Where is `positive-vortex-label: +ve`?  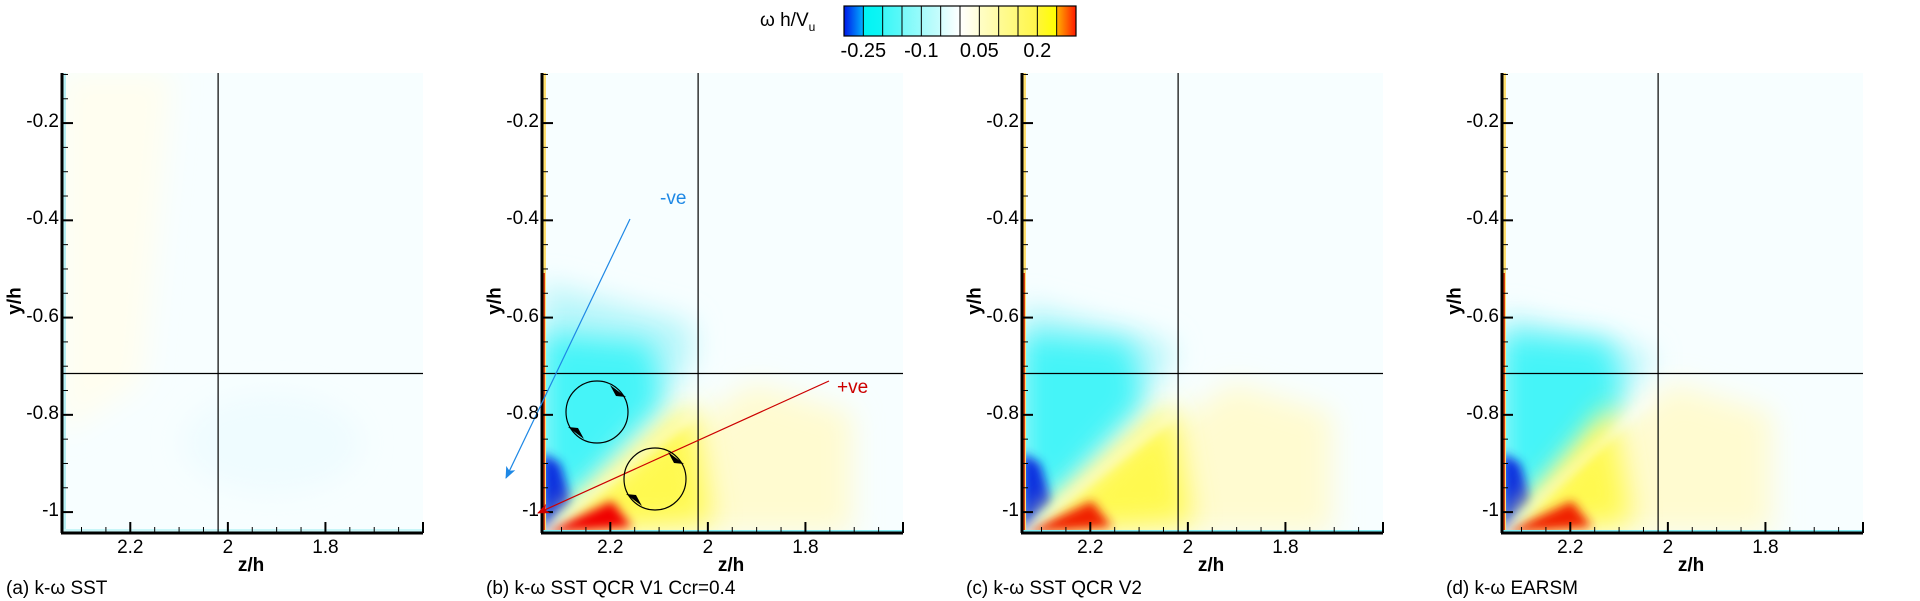
positive-vortex-label: +ve is located at coordinates (853, 387).